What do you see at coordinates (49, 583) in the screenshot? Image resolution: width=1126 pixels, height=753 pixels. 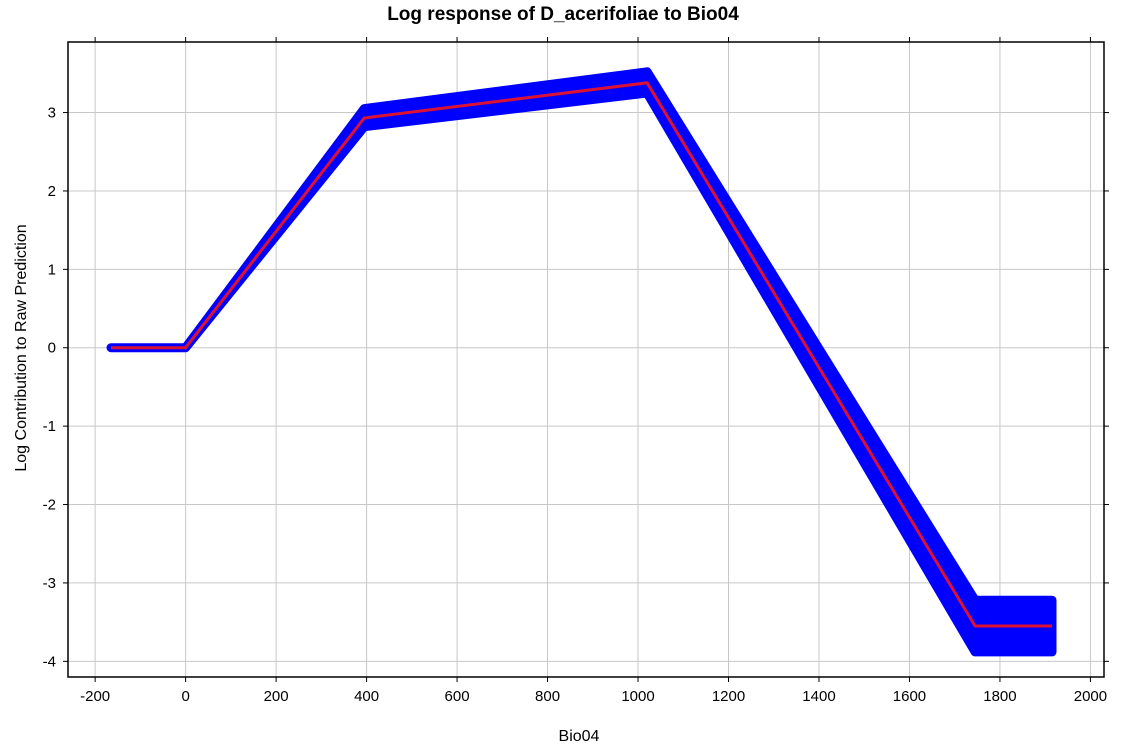 I see `y-tick-label: -3` at bounding box center [49, 583].